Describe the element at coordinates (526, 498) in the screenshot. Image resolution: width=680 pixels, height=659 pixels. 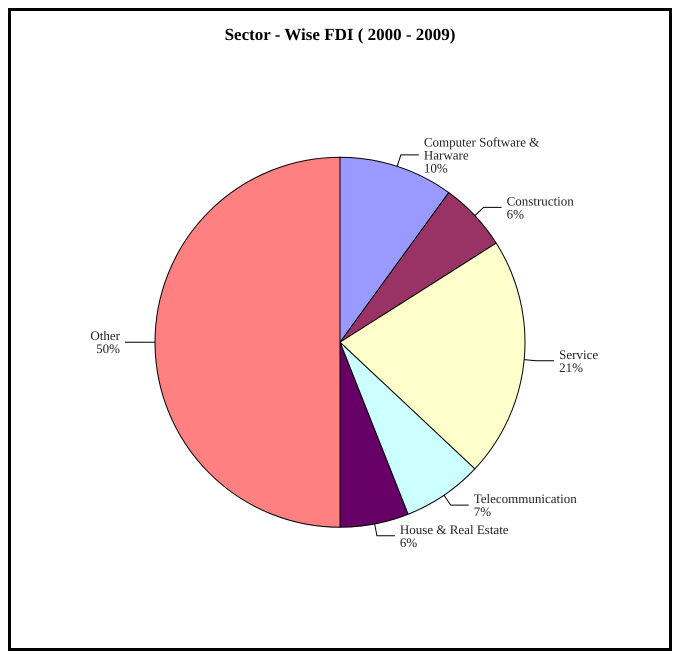
I see `slice-label: Telecommunication` at that location.